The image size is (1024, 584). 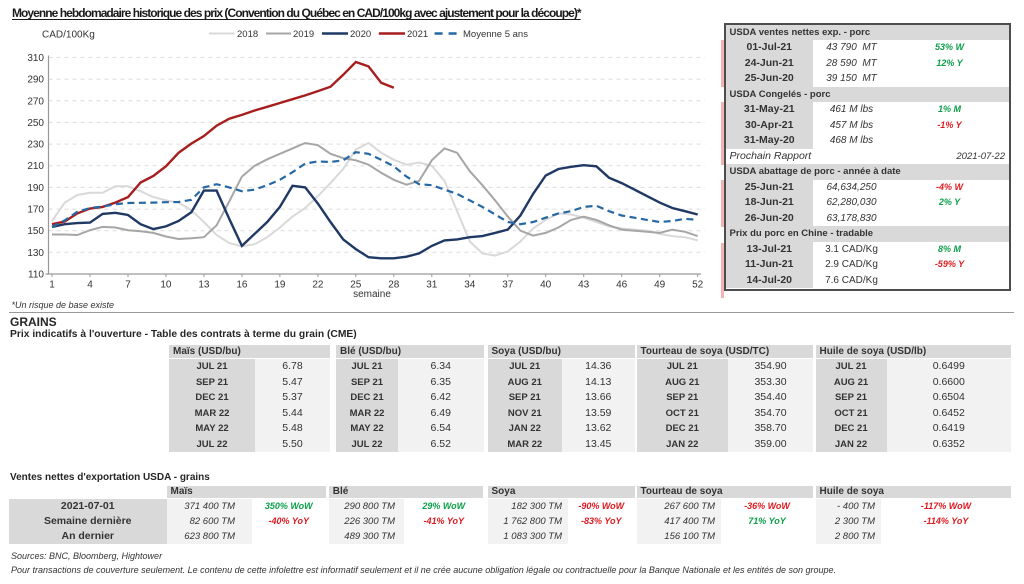 I want to click on svg-text: CAD/100Kg, so click(x=68, y=35).